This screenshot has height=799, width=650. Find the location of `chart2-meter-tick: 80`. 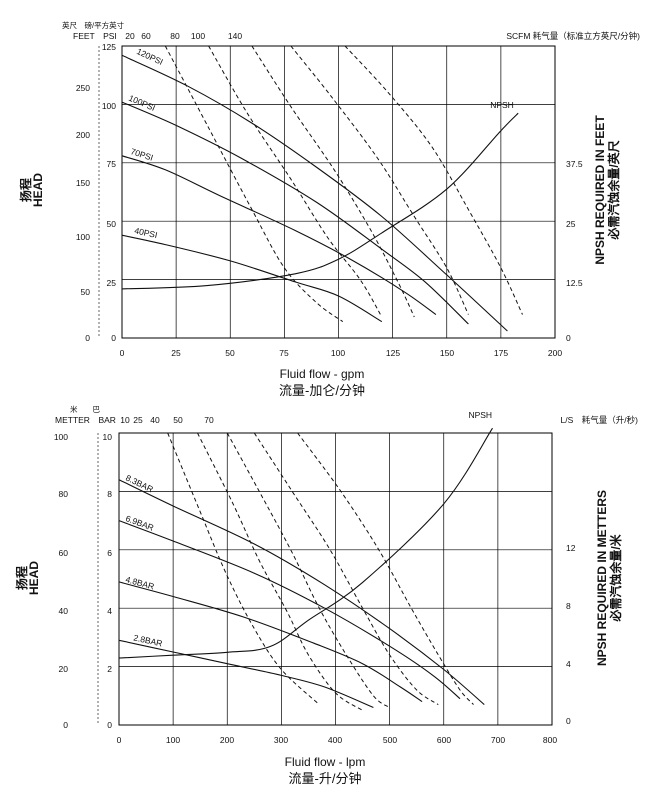

chart2-meter-tick: 80 is located at coordinates (64, 494).